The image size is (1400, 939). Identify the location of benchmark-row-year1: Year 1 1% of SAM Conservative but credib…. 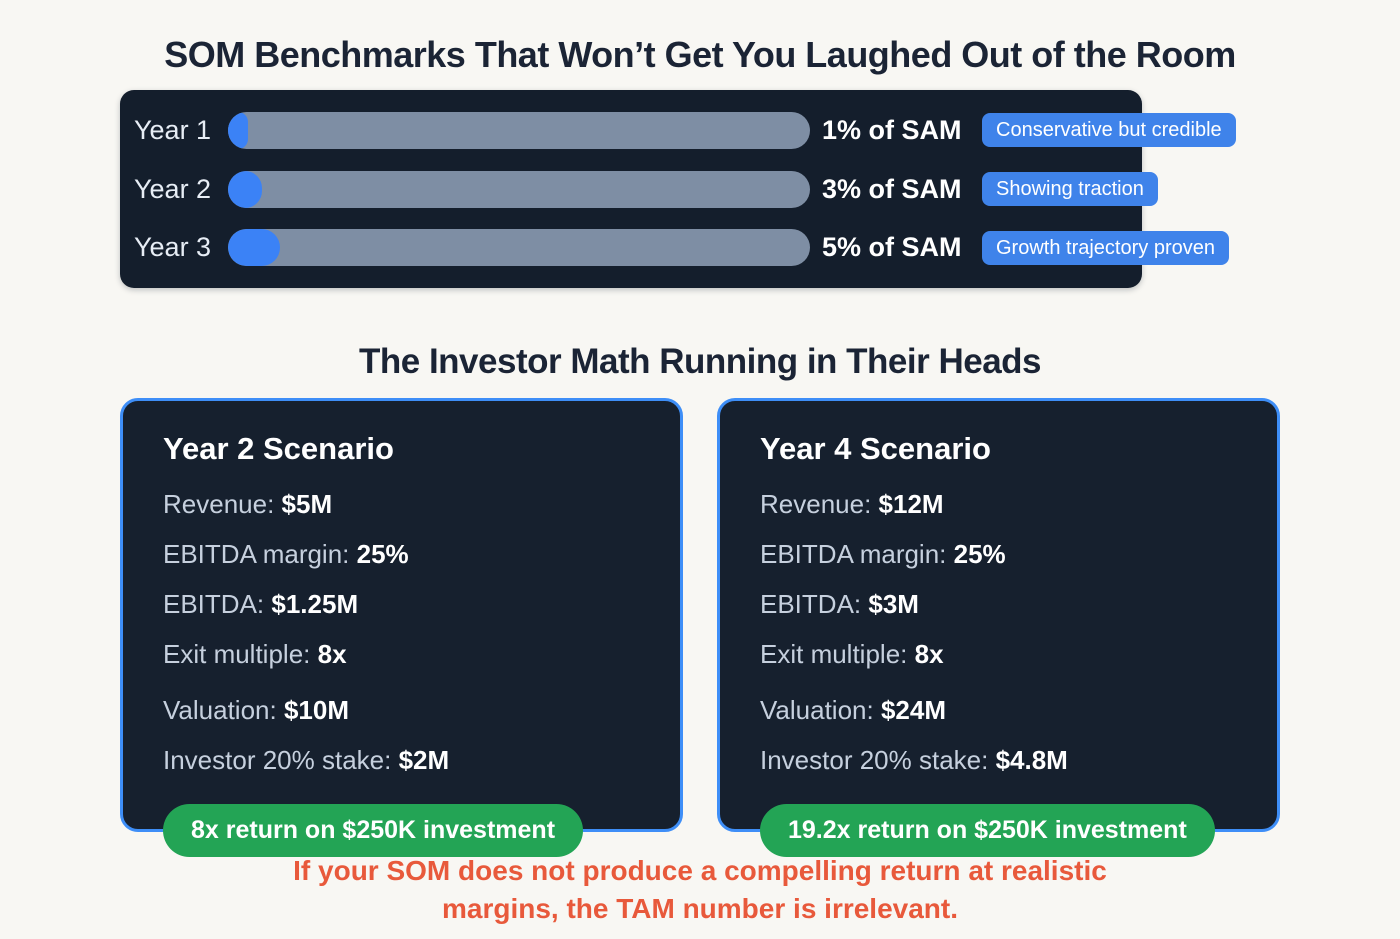
(709, 130).